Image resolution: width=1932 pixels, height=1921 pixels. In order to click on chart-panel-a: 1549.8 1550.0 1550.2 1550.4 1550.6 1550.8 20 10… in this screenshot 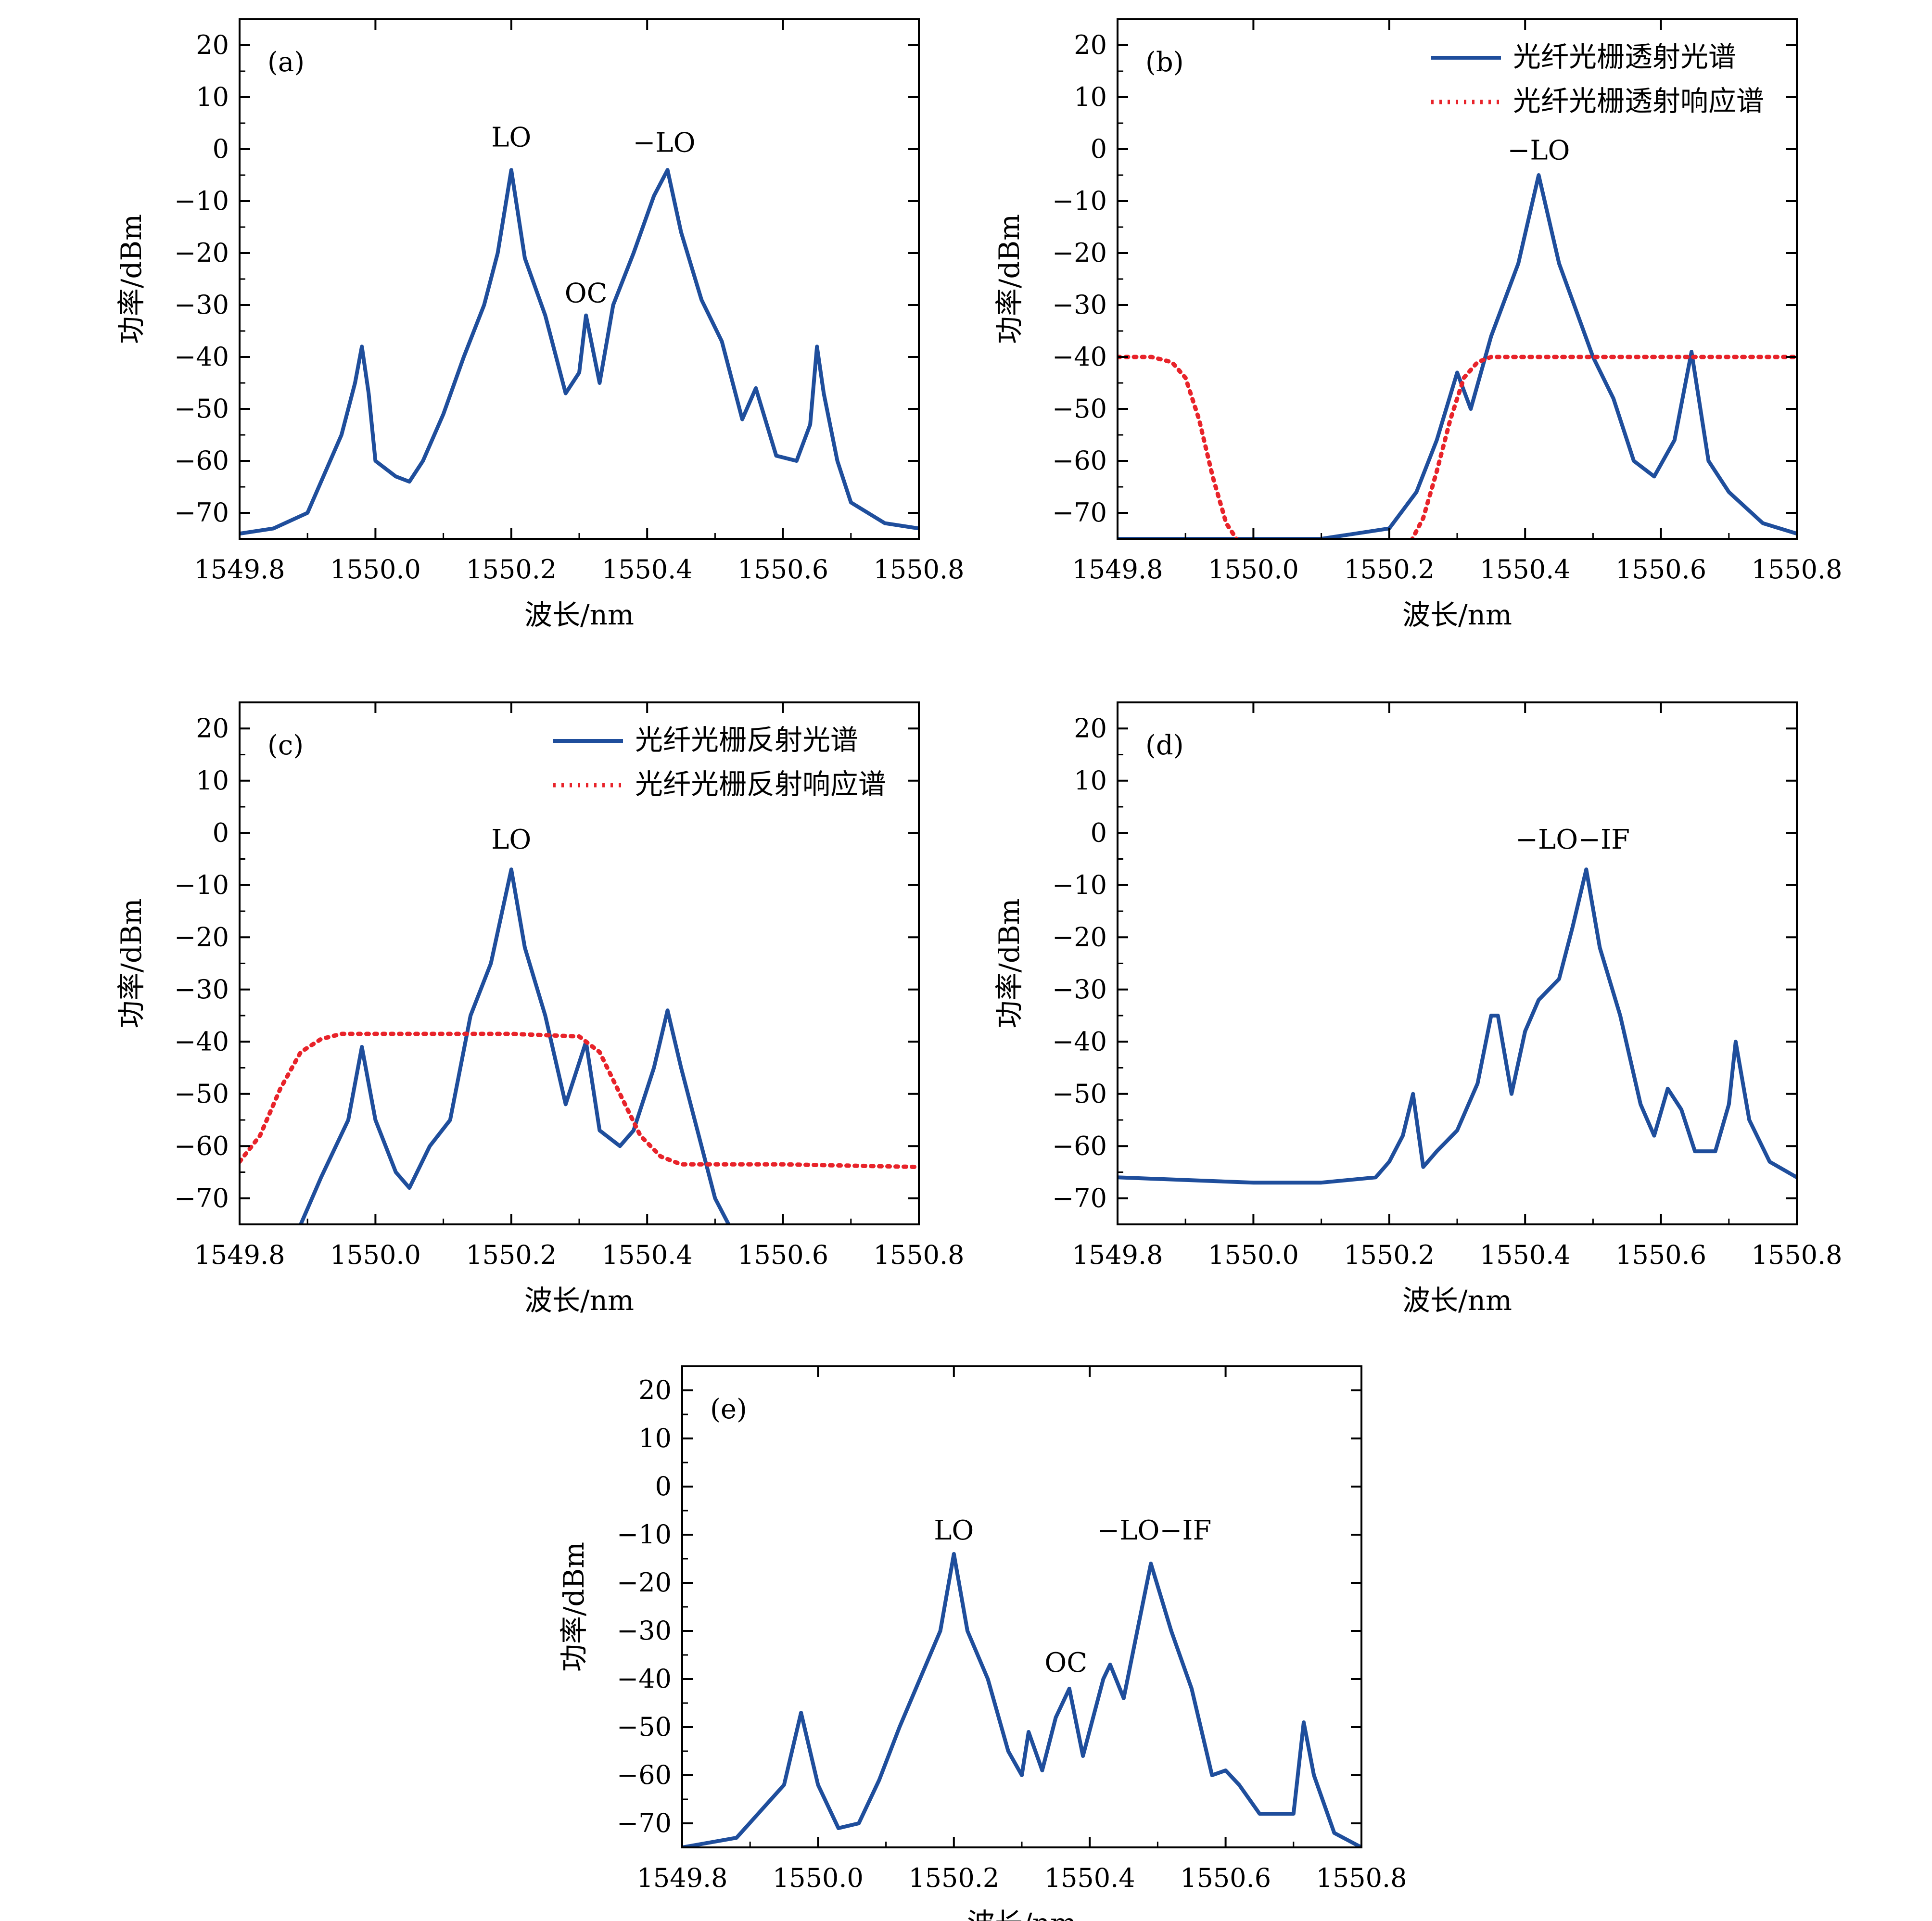, I will do `click(540, 324)`.